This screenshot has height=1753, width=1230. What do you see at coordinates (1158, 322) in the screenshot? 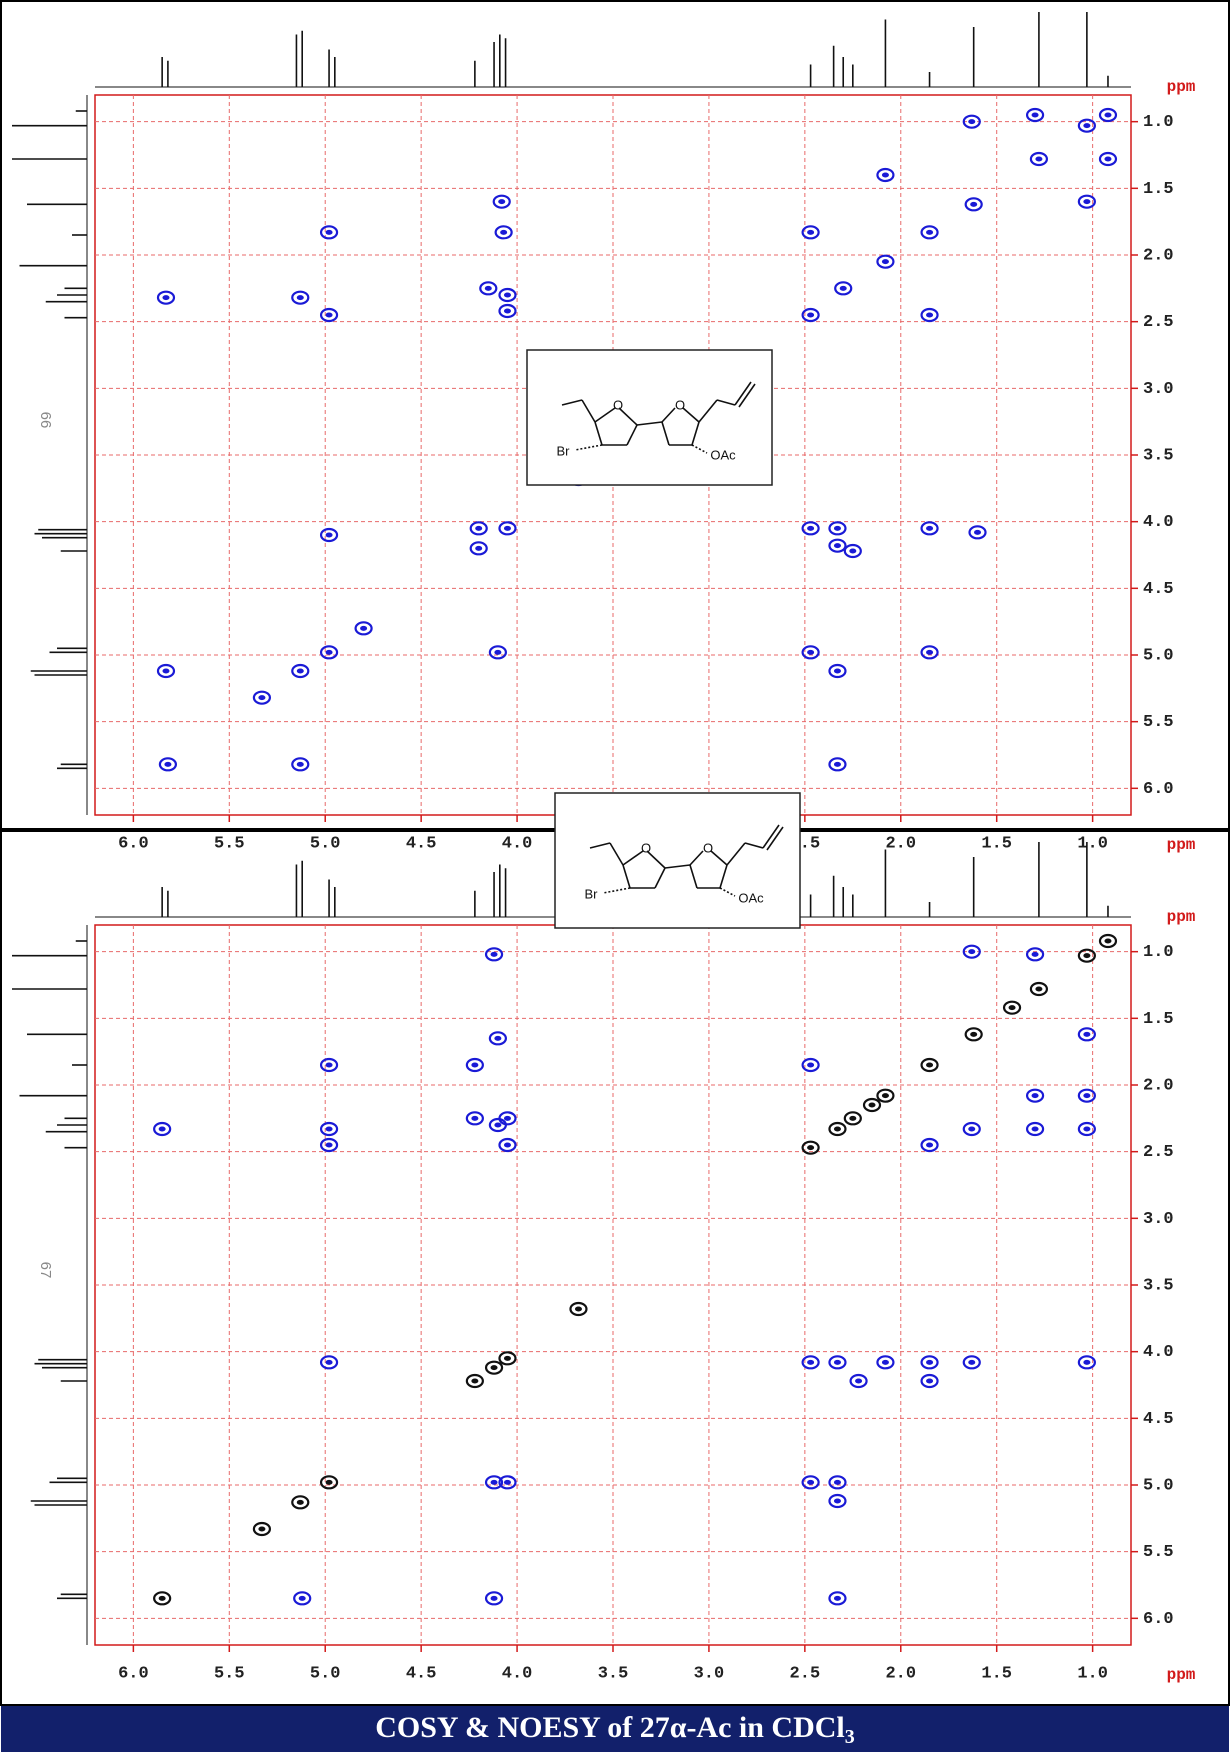
I see `y-tick-label: 2.5` at bounding box center [1158, 322].